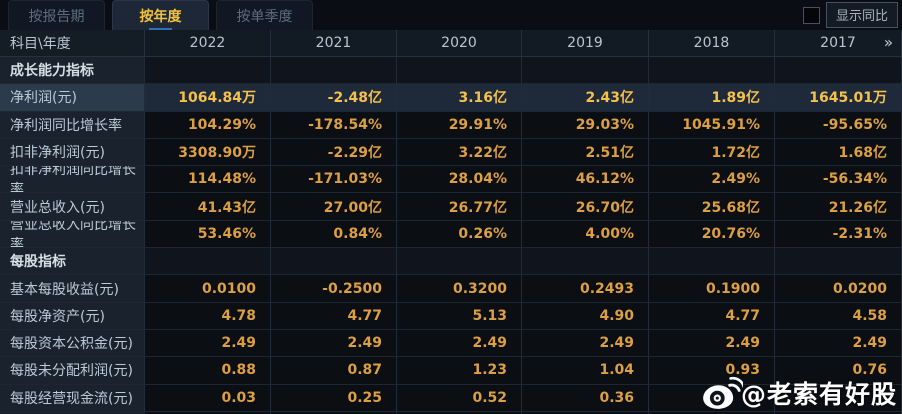 This screenshot has width=902, height=414. What do you see at coordinates (72, 289) in the screenshot?
I see `row-label: 基本每股收益(元)` at bounding box center [72, 289].